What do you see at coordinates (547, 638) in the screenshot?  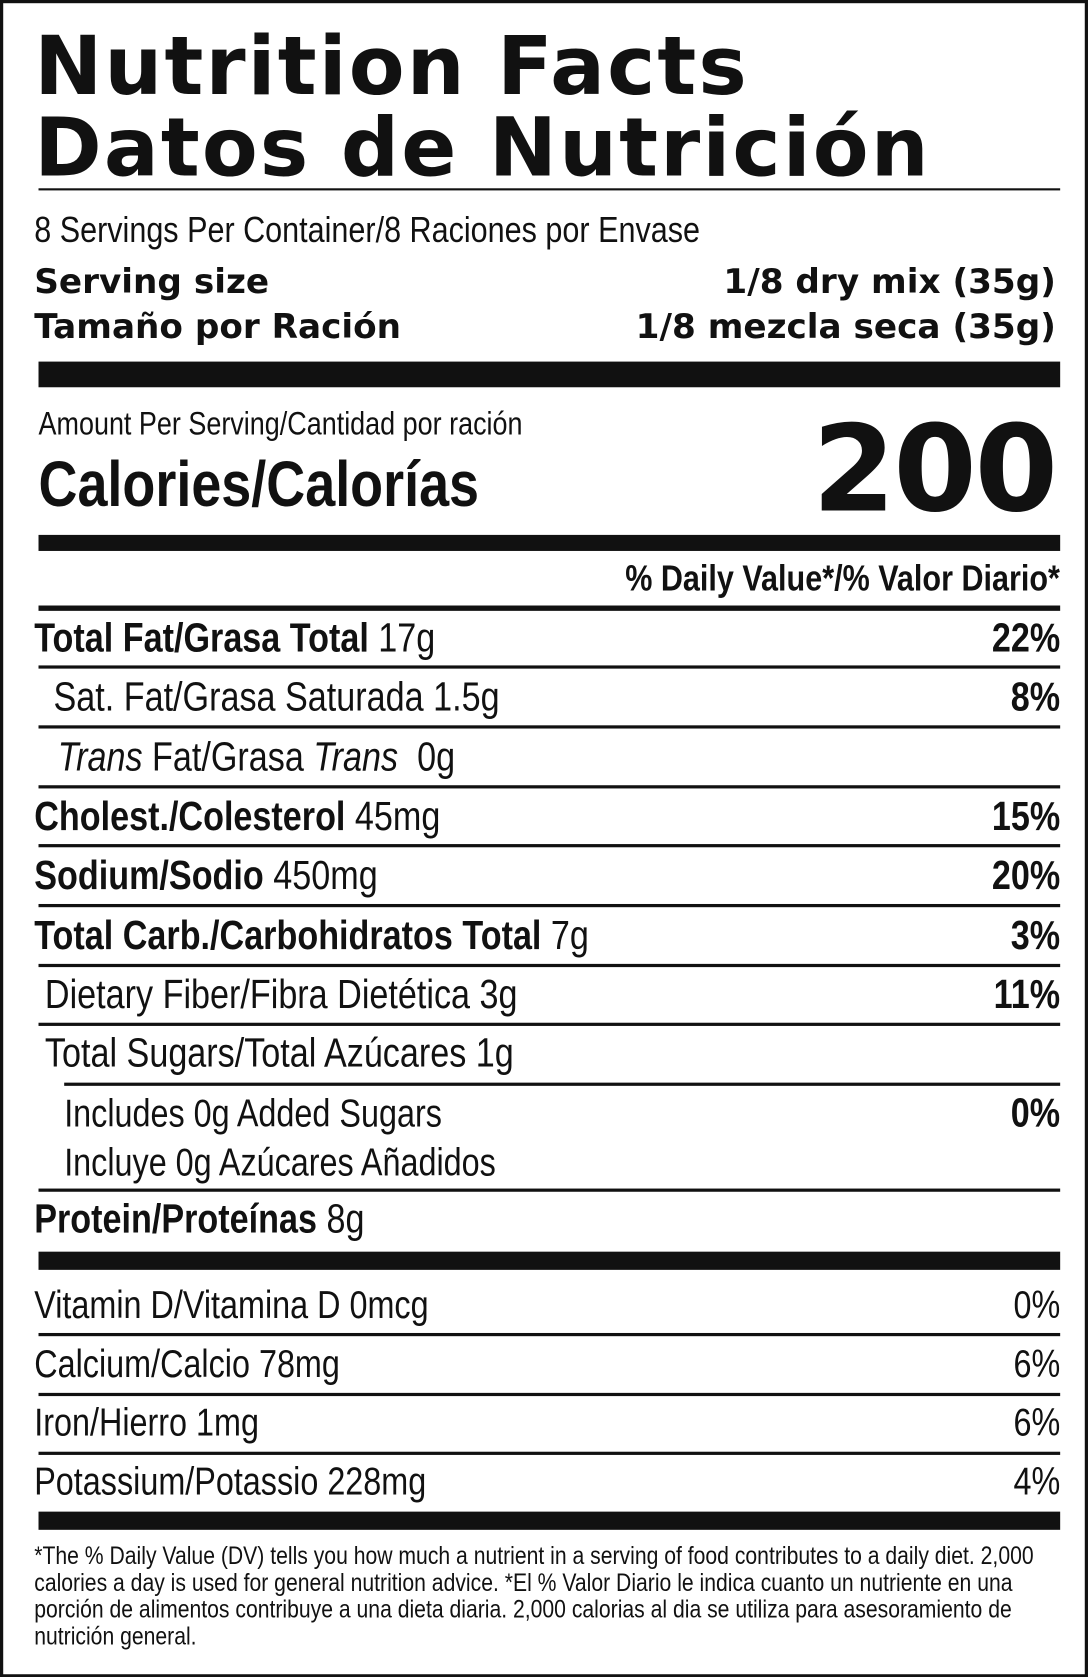 I see `nutrient-row-total-fat: Total Fat/Grasa Total 17g 22%` at bounding box center [547, 638].